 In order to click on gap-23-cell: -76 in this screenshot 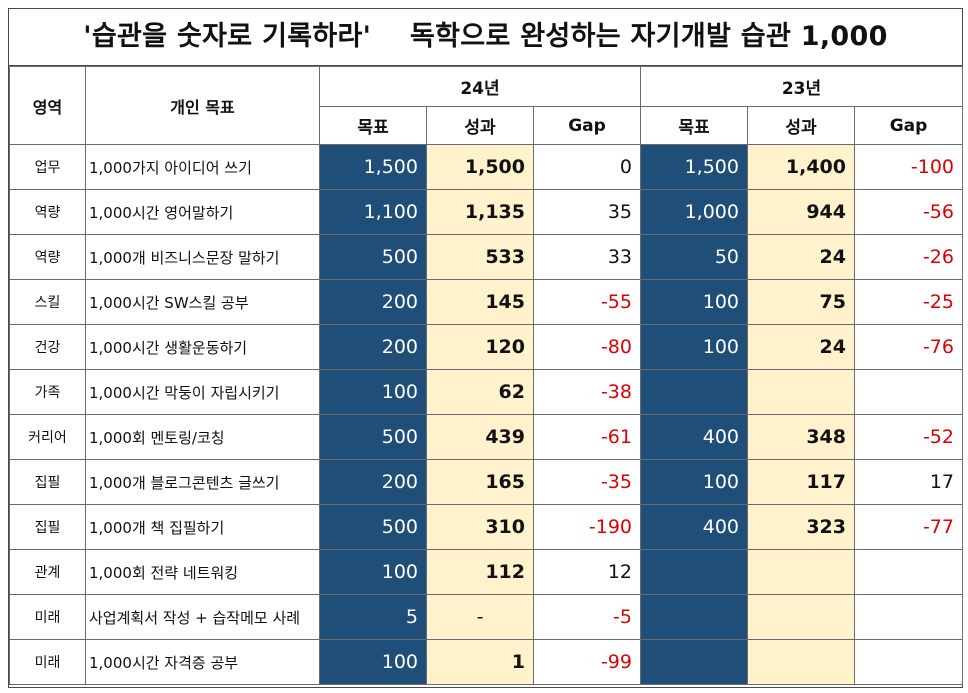, I will do `click(908, 347)`.